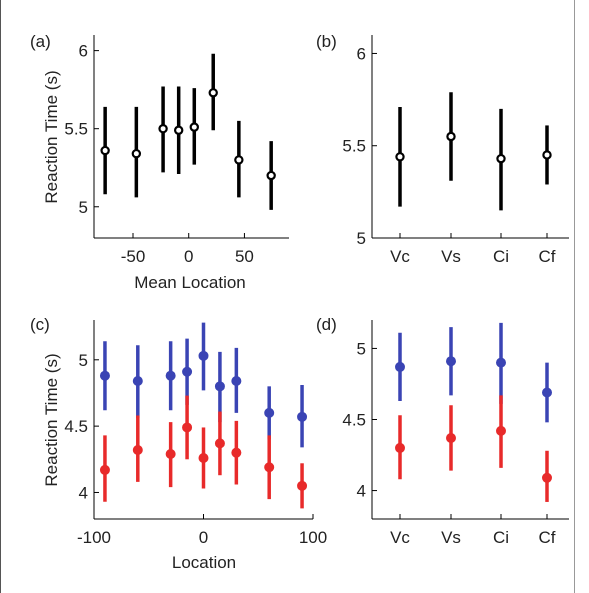  I want to click on x-axis-label: Location, so click(204, 562).